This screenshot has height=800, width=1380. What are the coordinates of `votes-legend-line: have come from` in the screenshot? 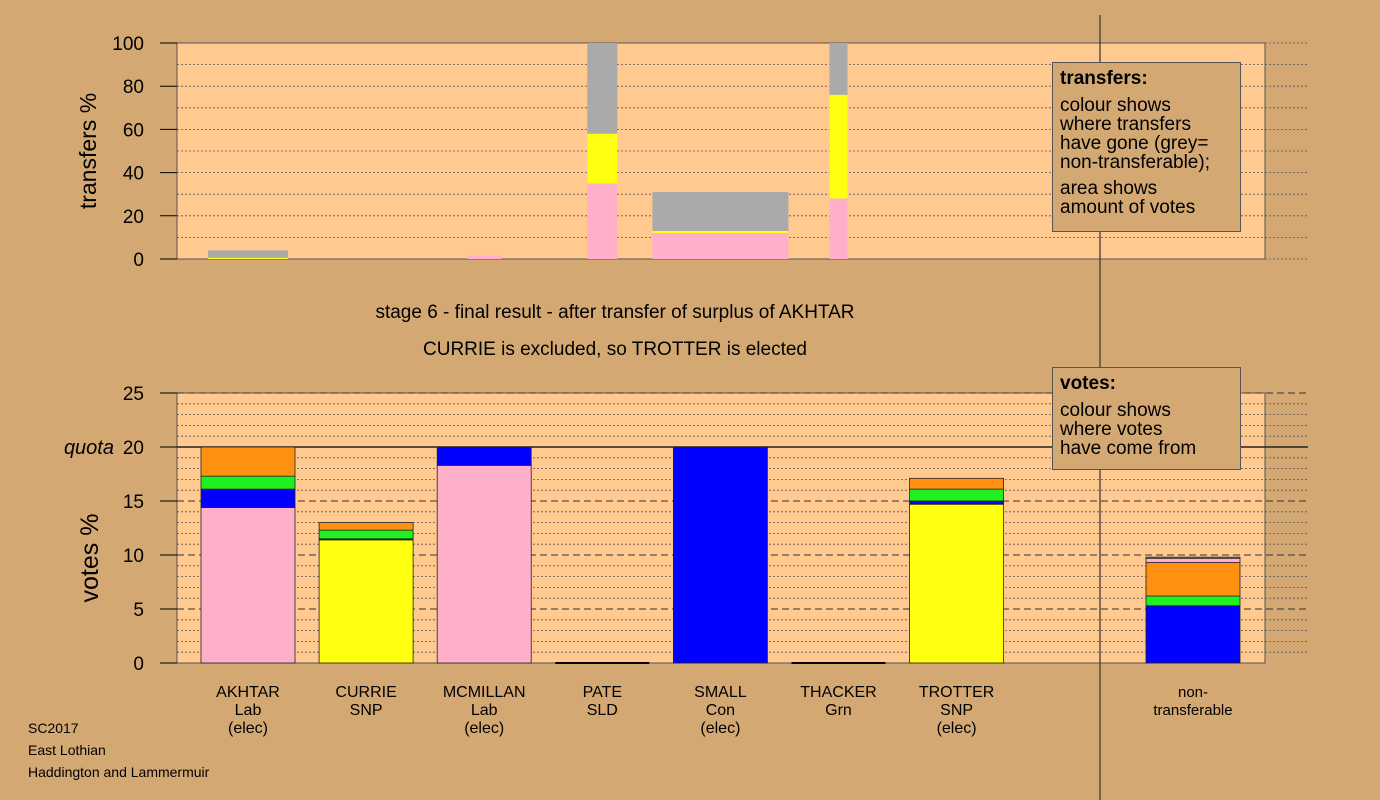 It's located at (1128, 448).